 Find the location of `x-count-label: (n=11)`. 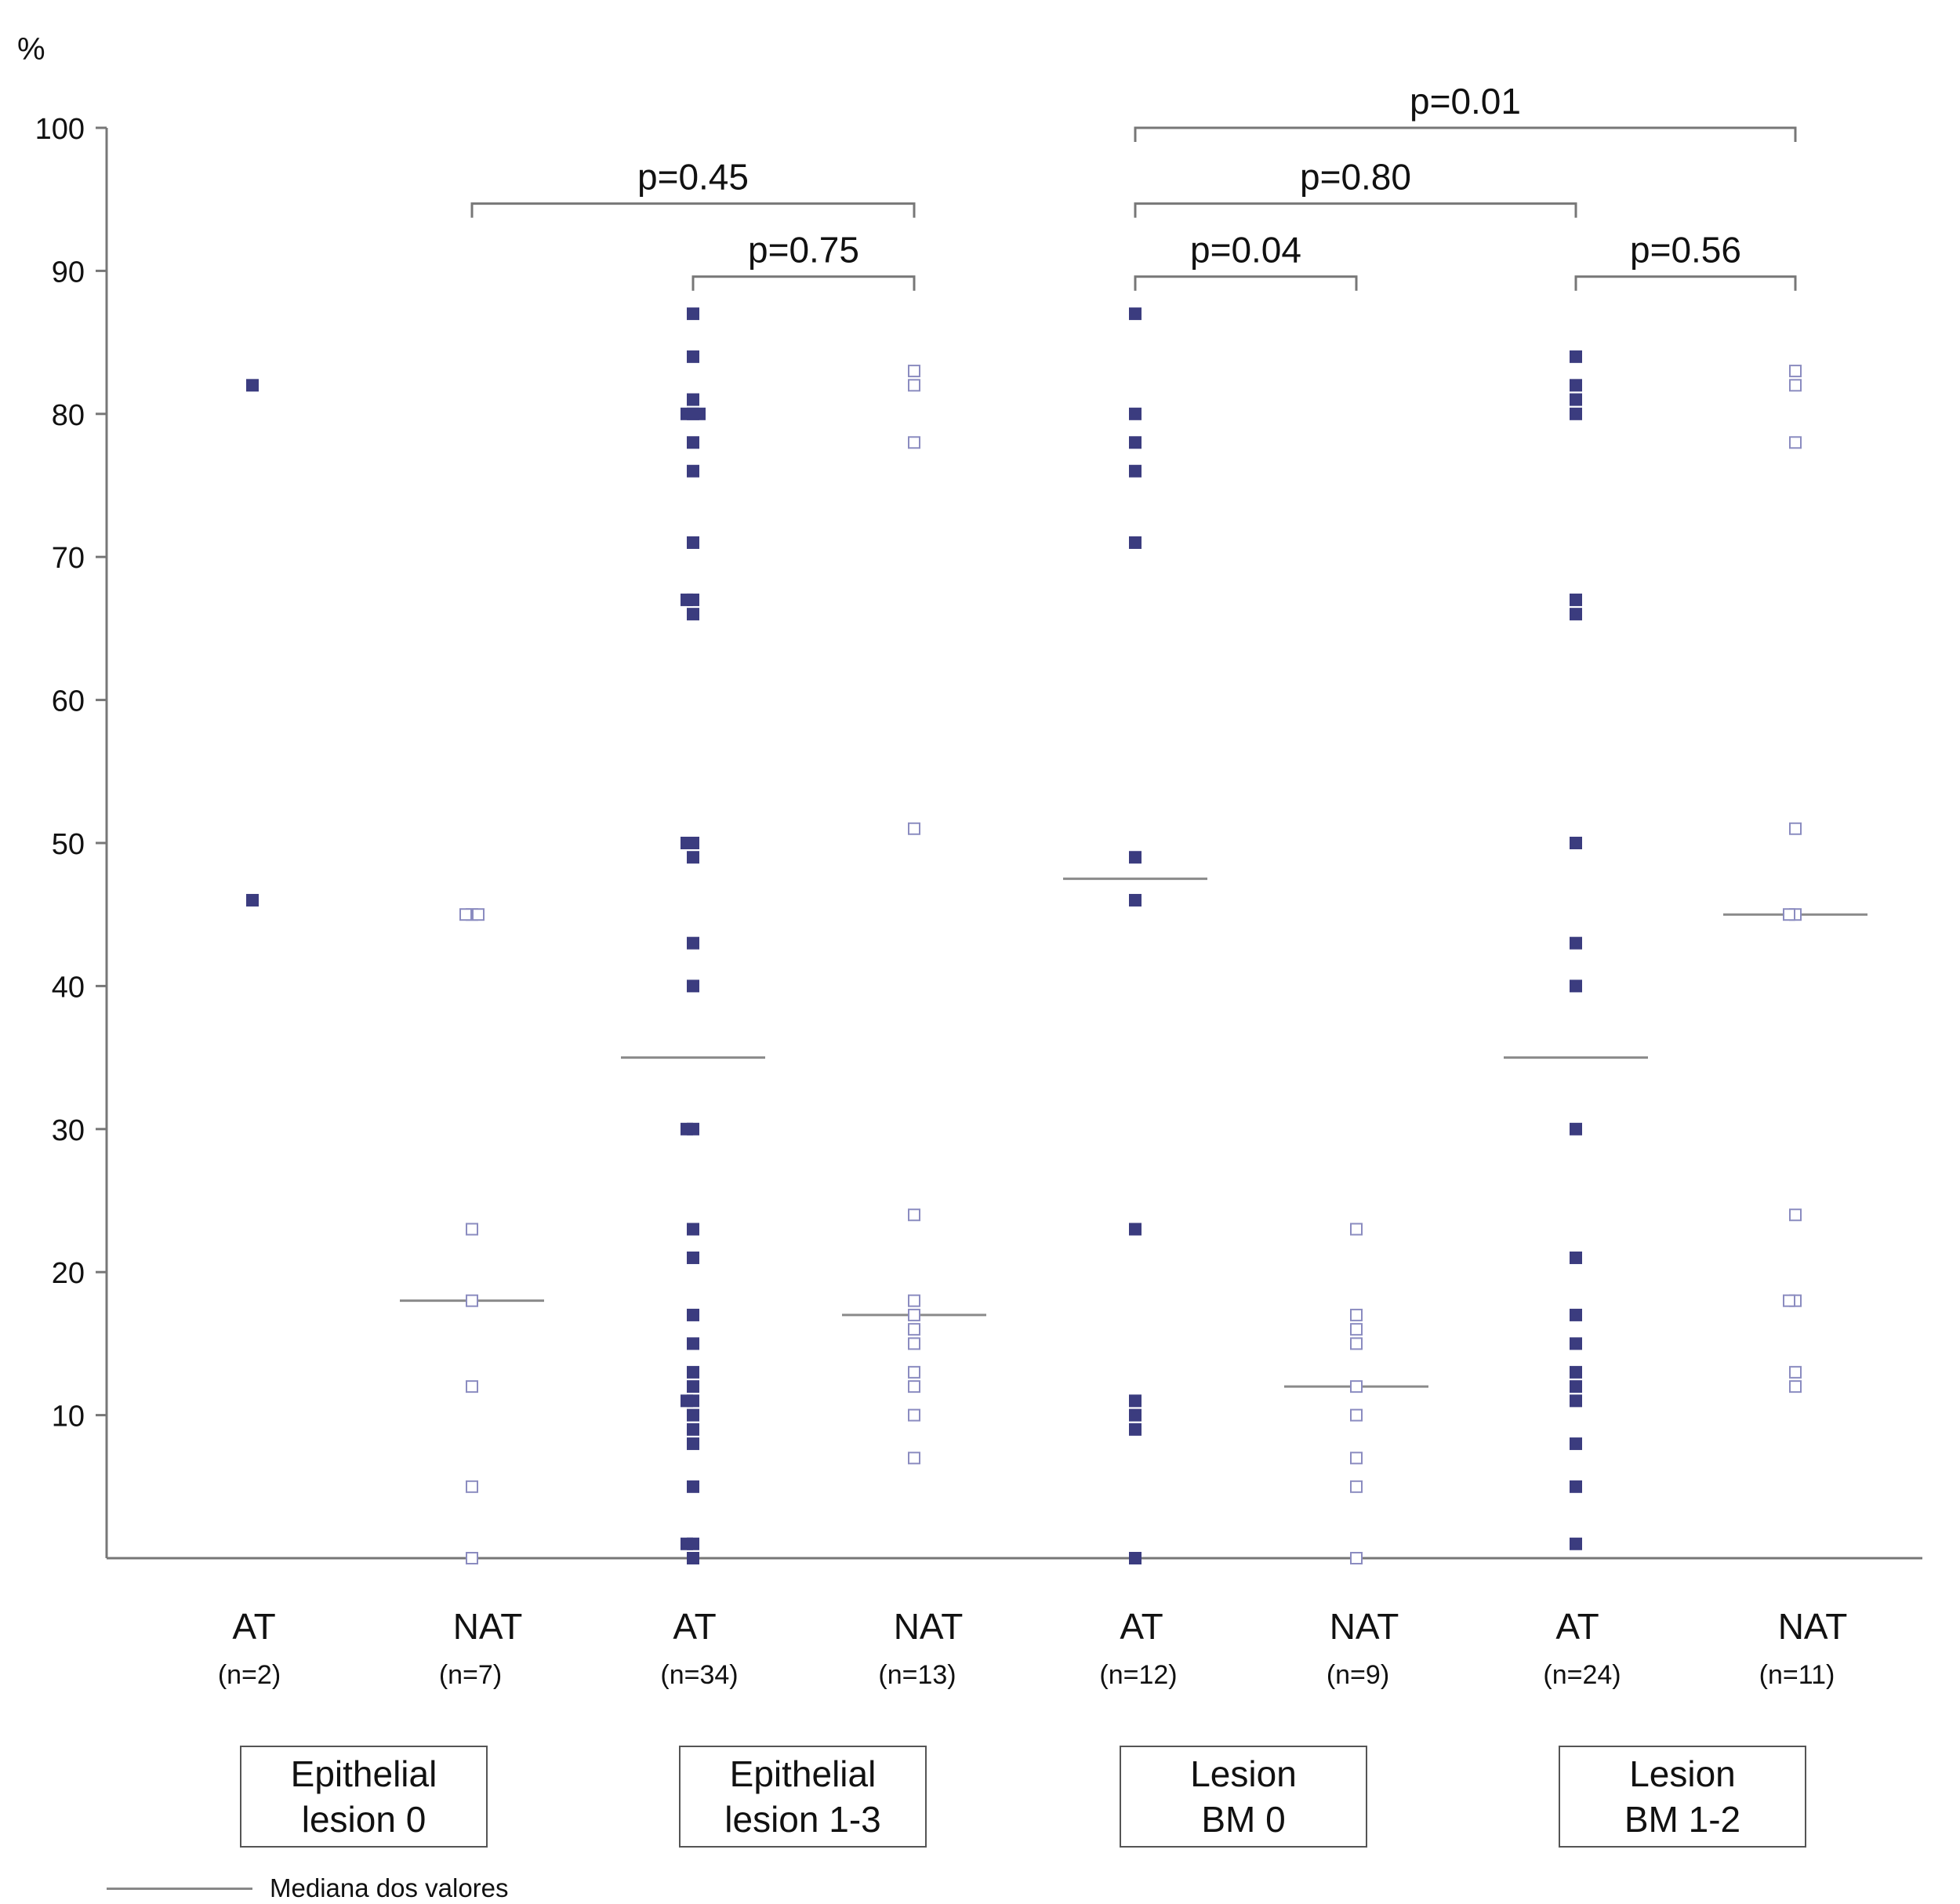

x-count-label: (n=11) is located at coordinates (1797, 1675).